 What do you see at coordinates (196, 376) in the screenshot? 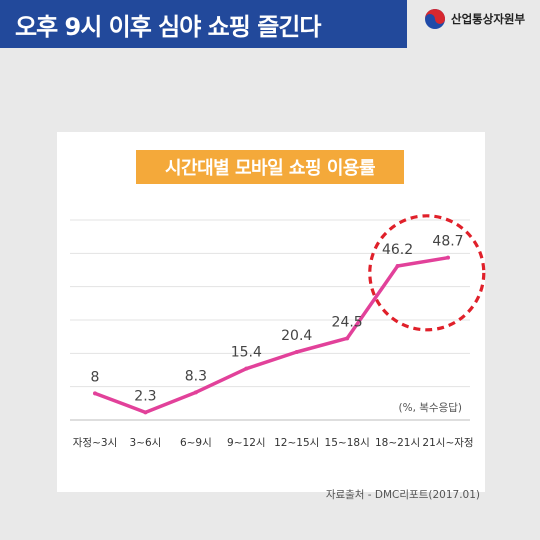
I see `data-label: 8.3` at bounding box center [196, 376].